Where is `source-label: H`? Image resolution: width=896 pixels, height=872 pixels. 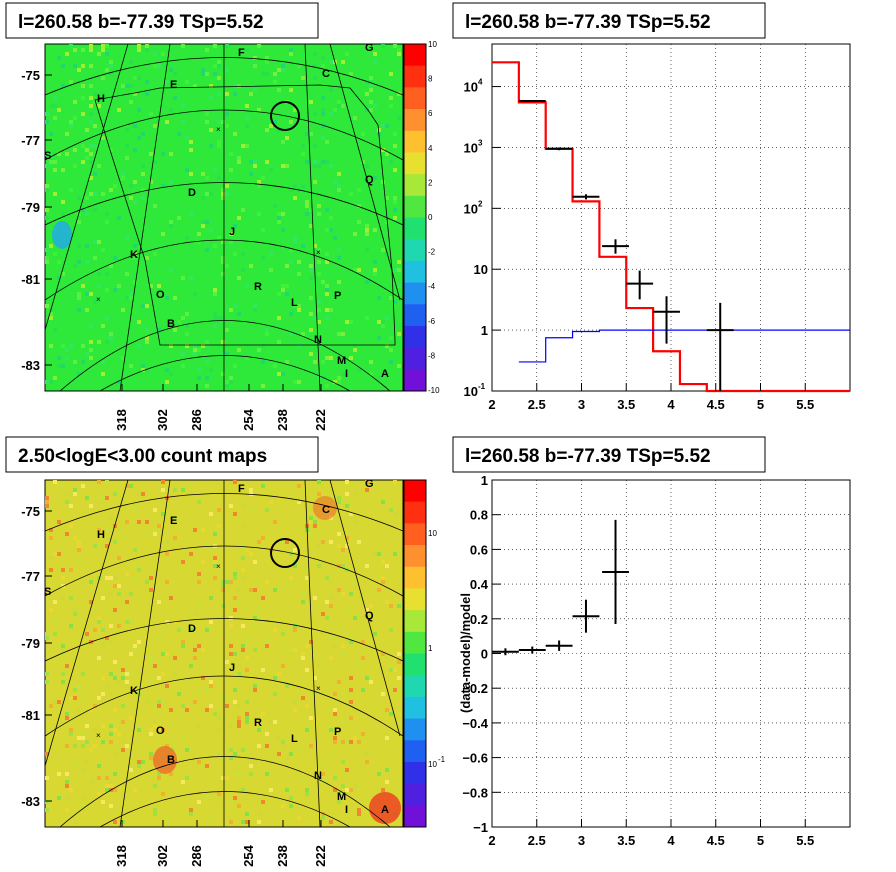 source-label: H is located at coordinates (101, 535).